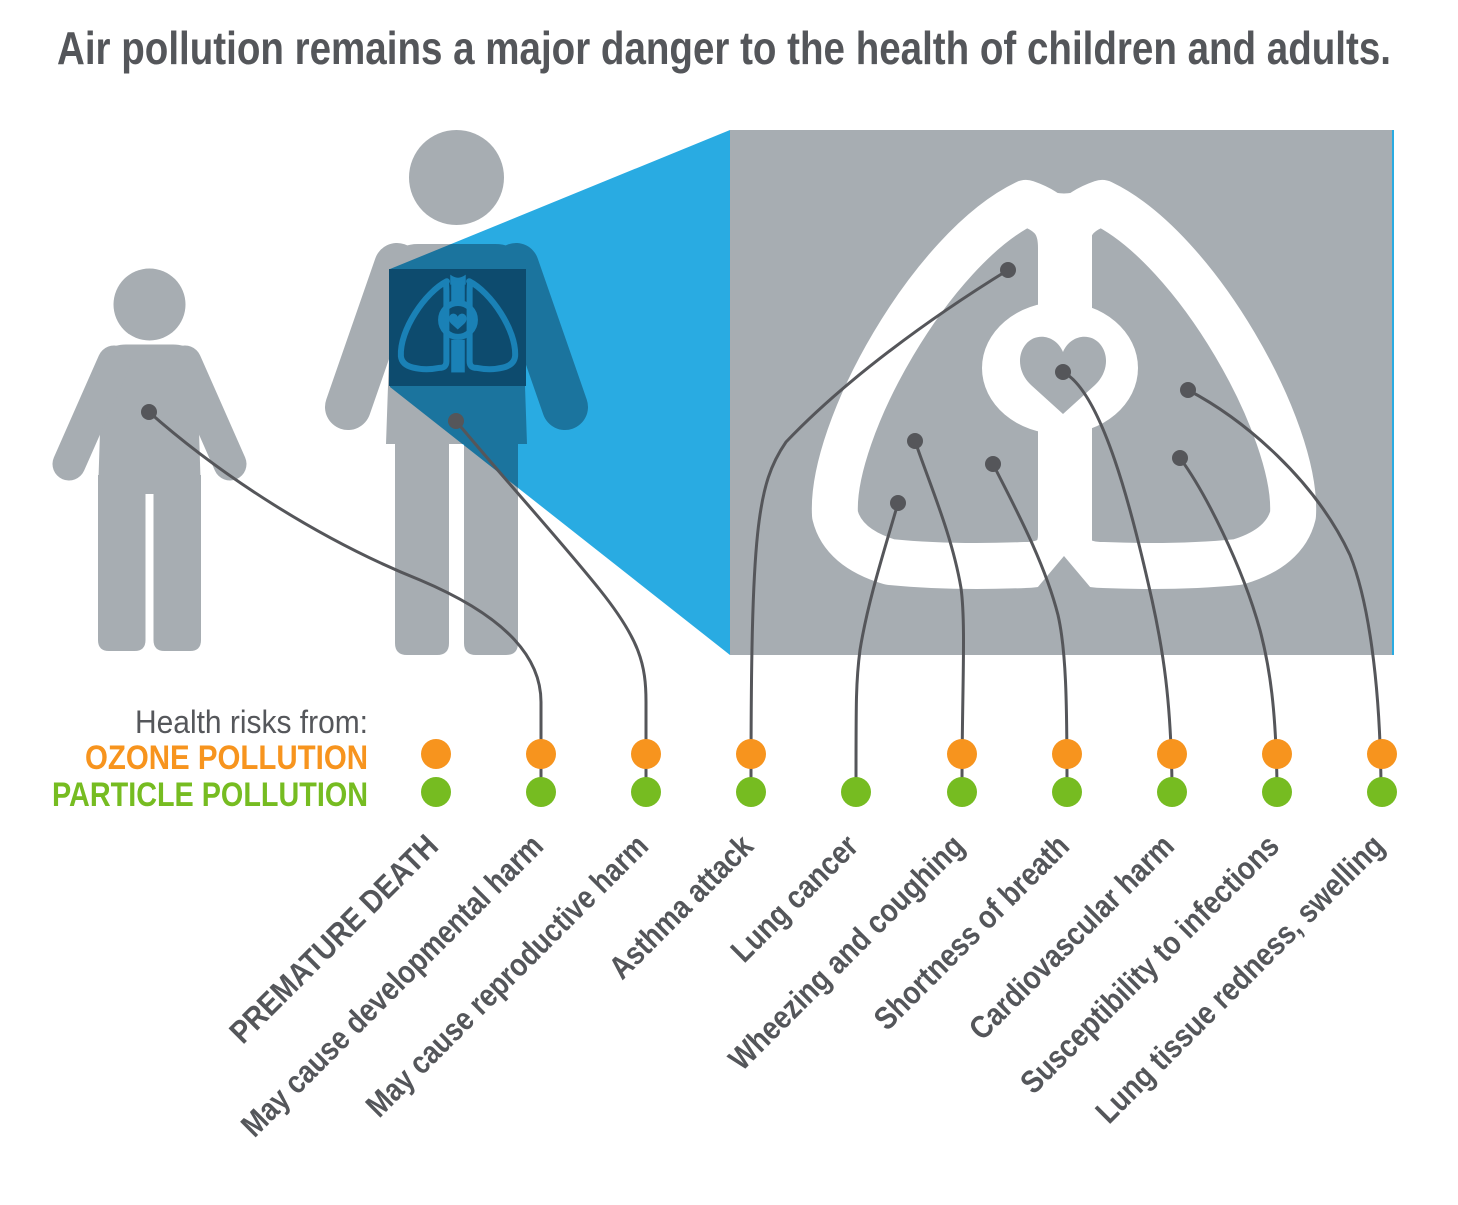 The width and height of the screenshot is (1458, 1205). I want to click on svg-text: Health risks from:, so click(251, 722).